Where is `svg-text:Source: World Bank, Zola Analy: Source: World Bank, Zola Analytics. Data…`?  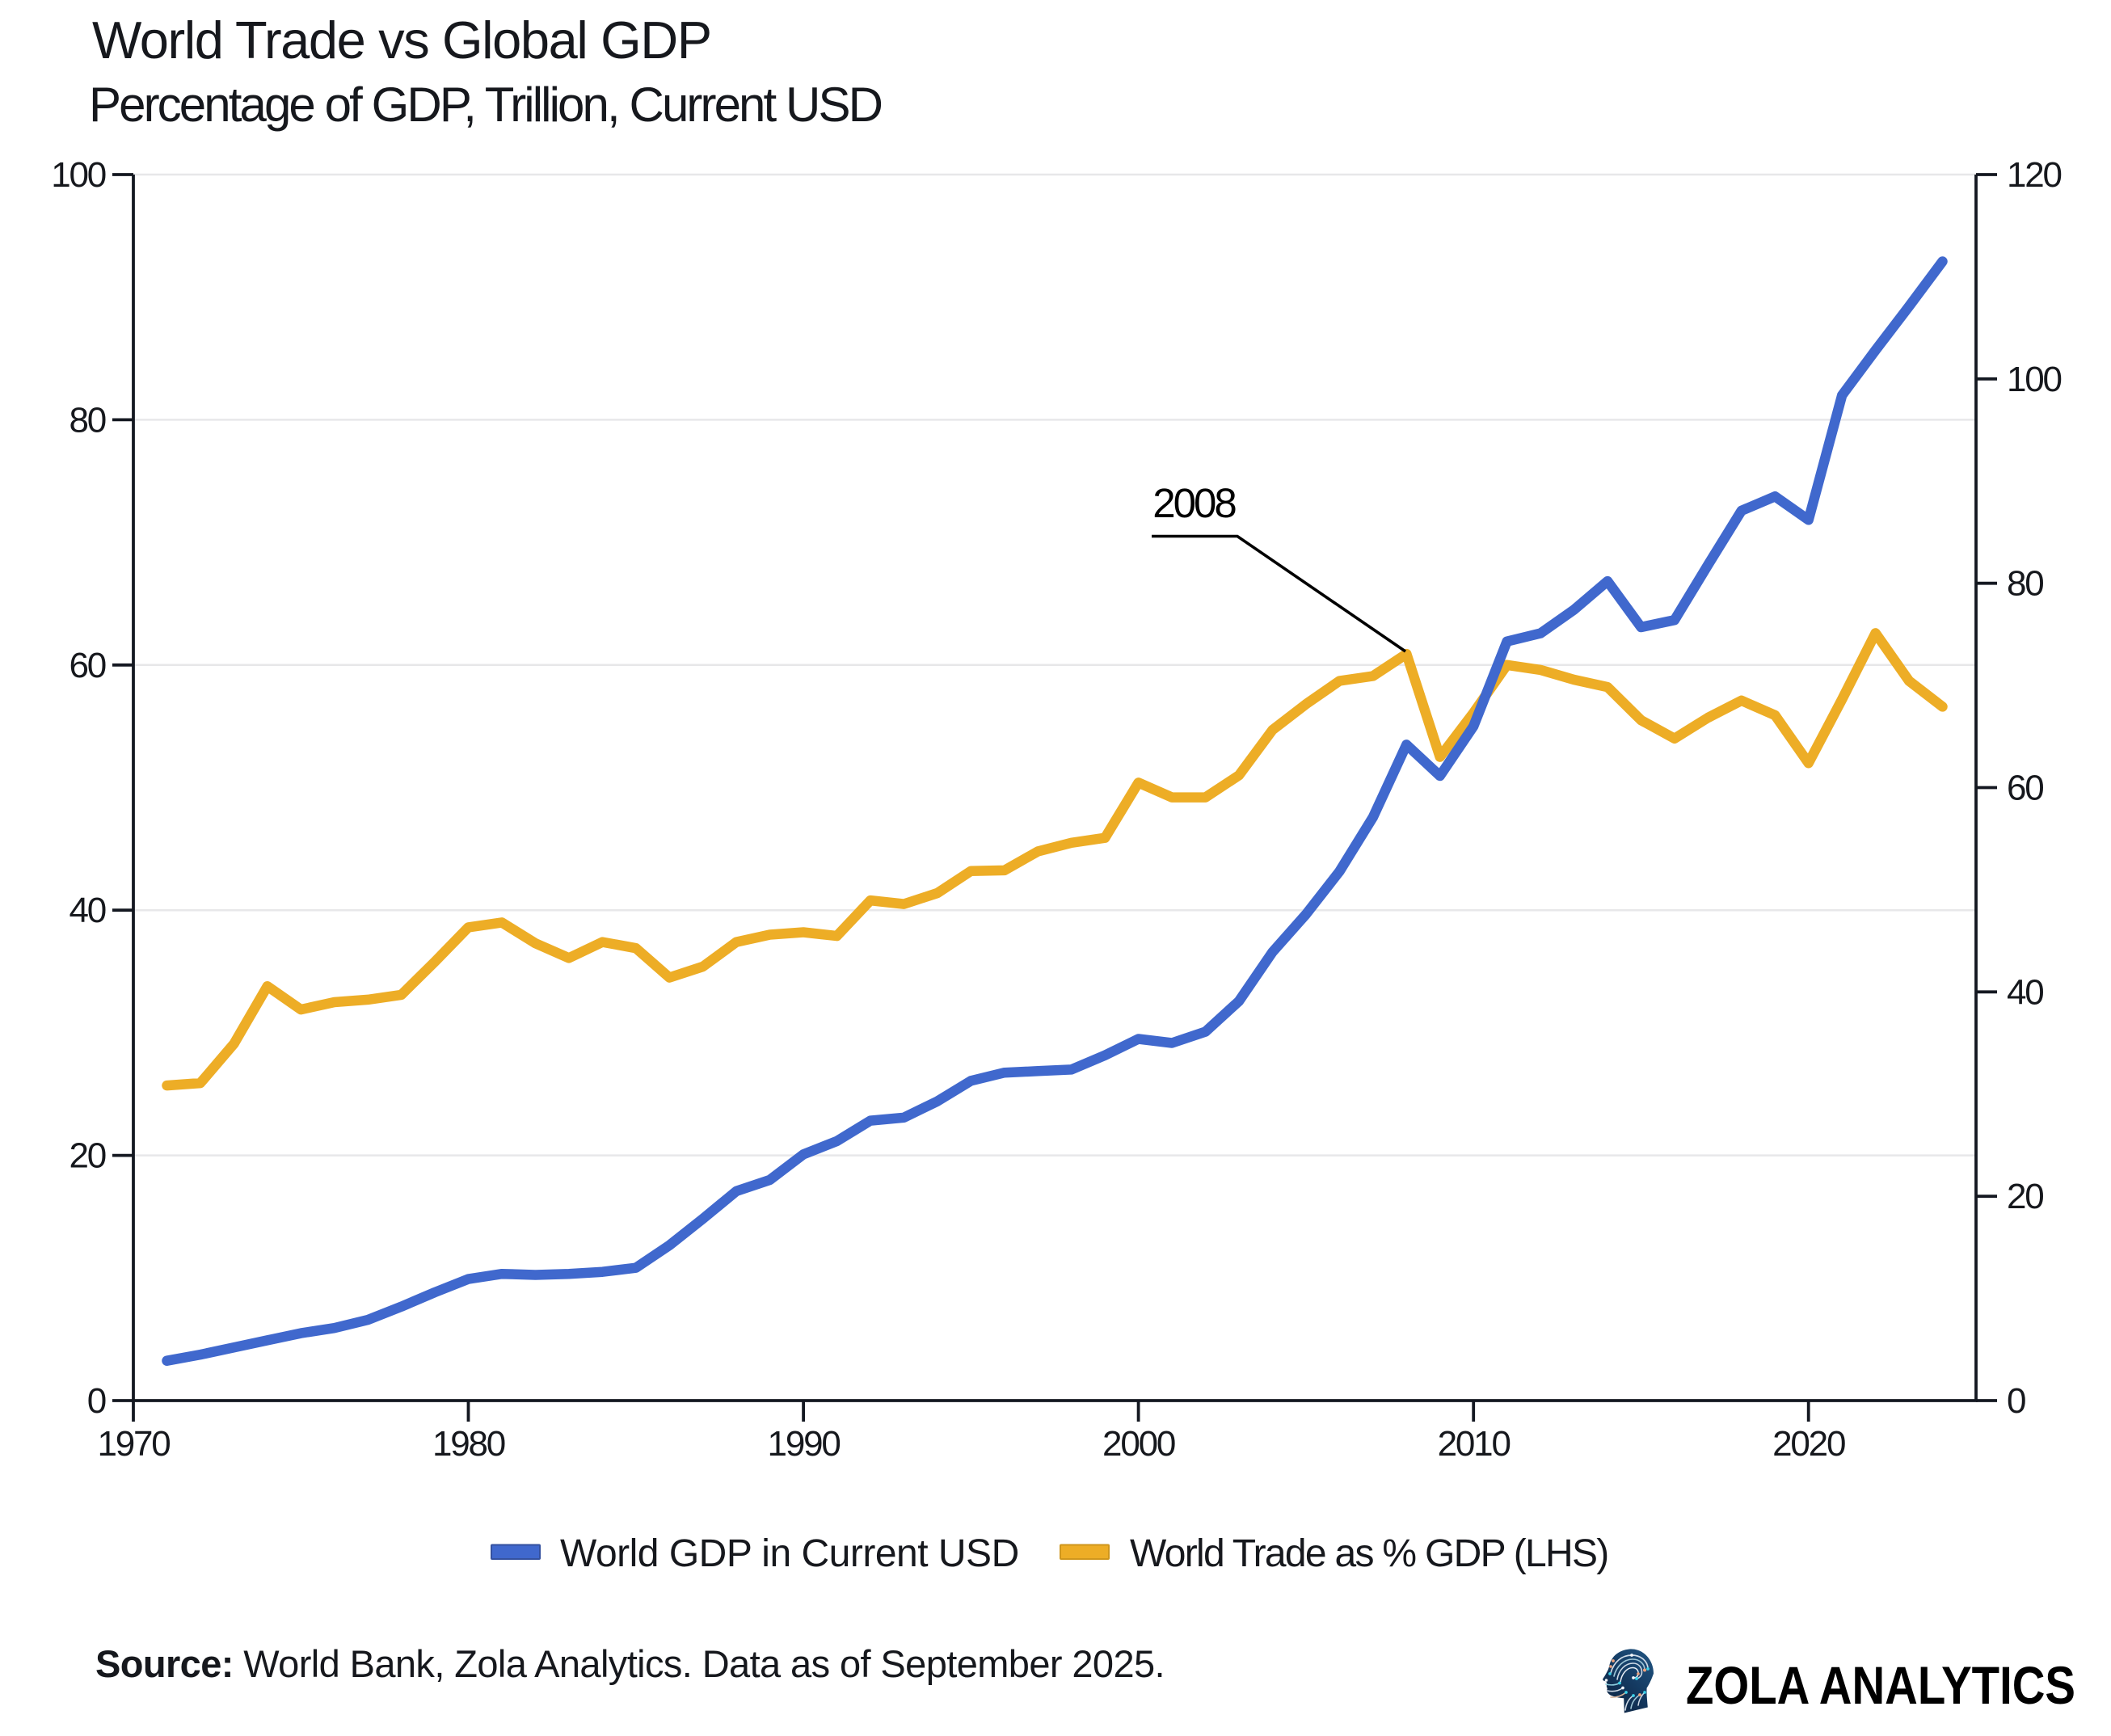
svg-text:Source: World Bank, Zola Analy: Source: World Bank, Zola Analytics. Data… is located at coordinates (630, 1663).